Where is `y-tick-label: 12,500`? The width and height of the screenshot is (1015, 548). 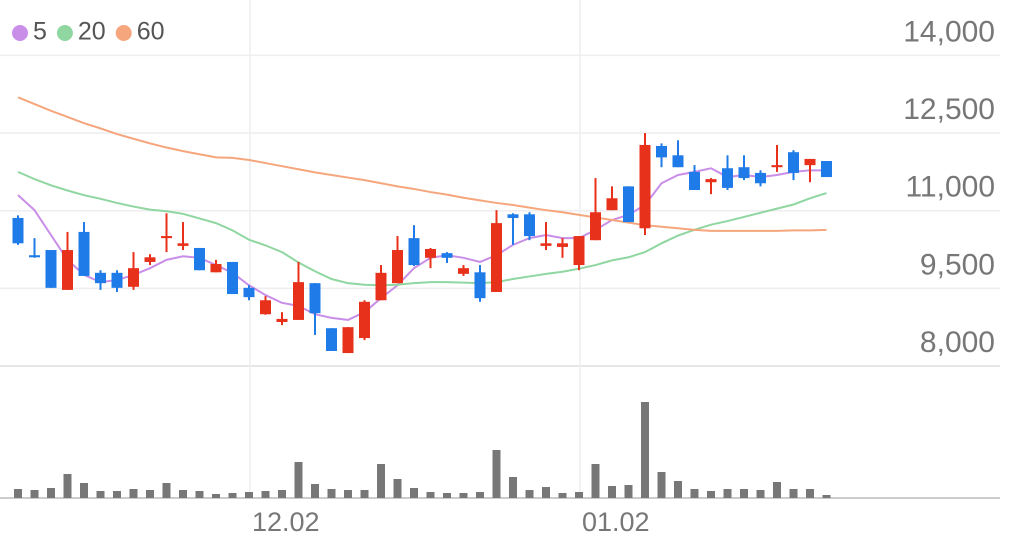 y-tick-label: 12,500 is located at coordinates (949, 109).